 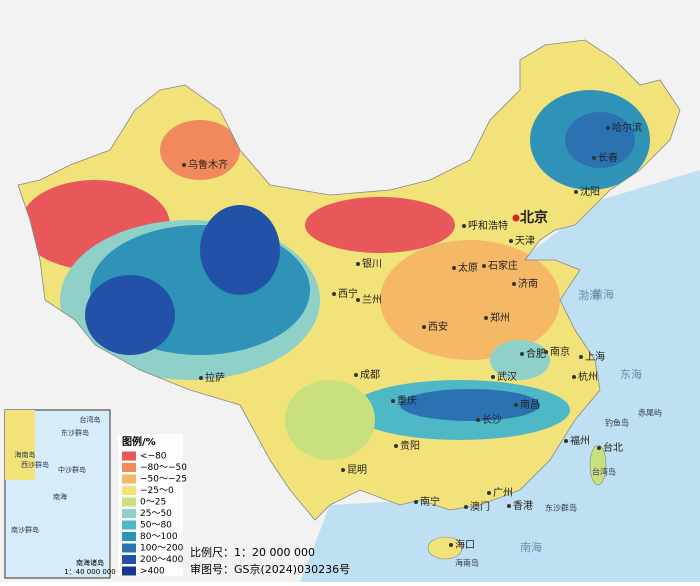 What do you see at coordinates (72, 469) in the screenshot?
I see `inset-label: 中沙群岛` at bounding box center [72, 469].